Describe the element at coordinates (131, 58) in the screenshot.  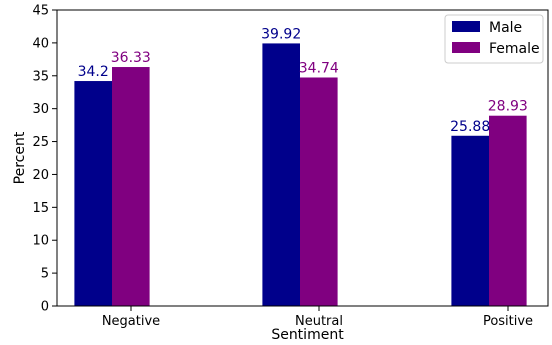
I see `data-label-female-negative: 36.33` at that location.